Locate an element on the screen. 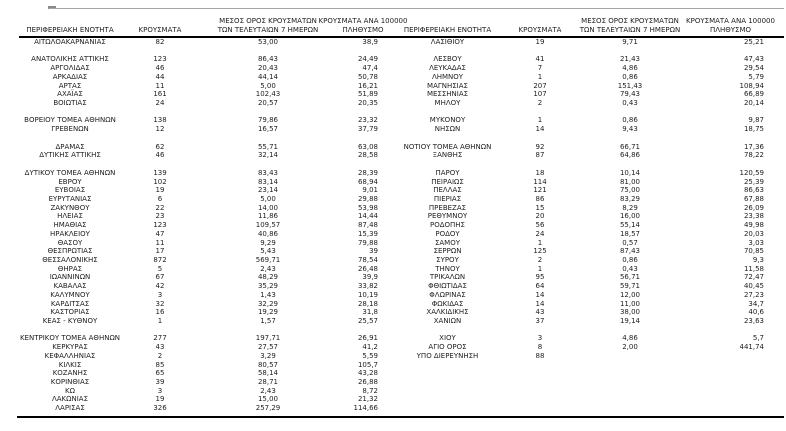 This screenshot has height=431, width=786. header-underline is located at coordinates (401, 37).